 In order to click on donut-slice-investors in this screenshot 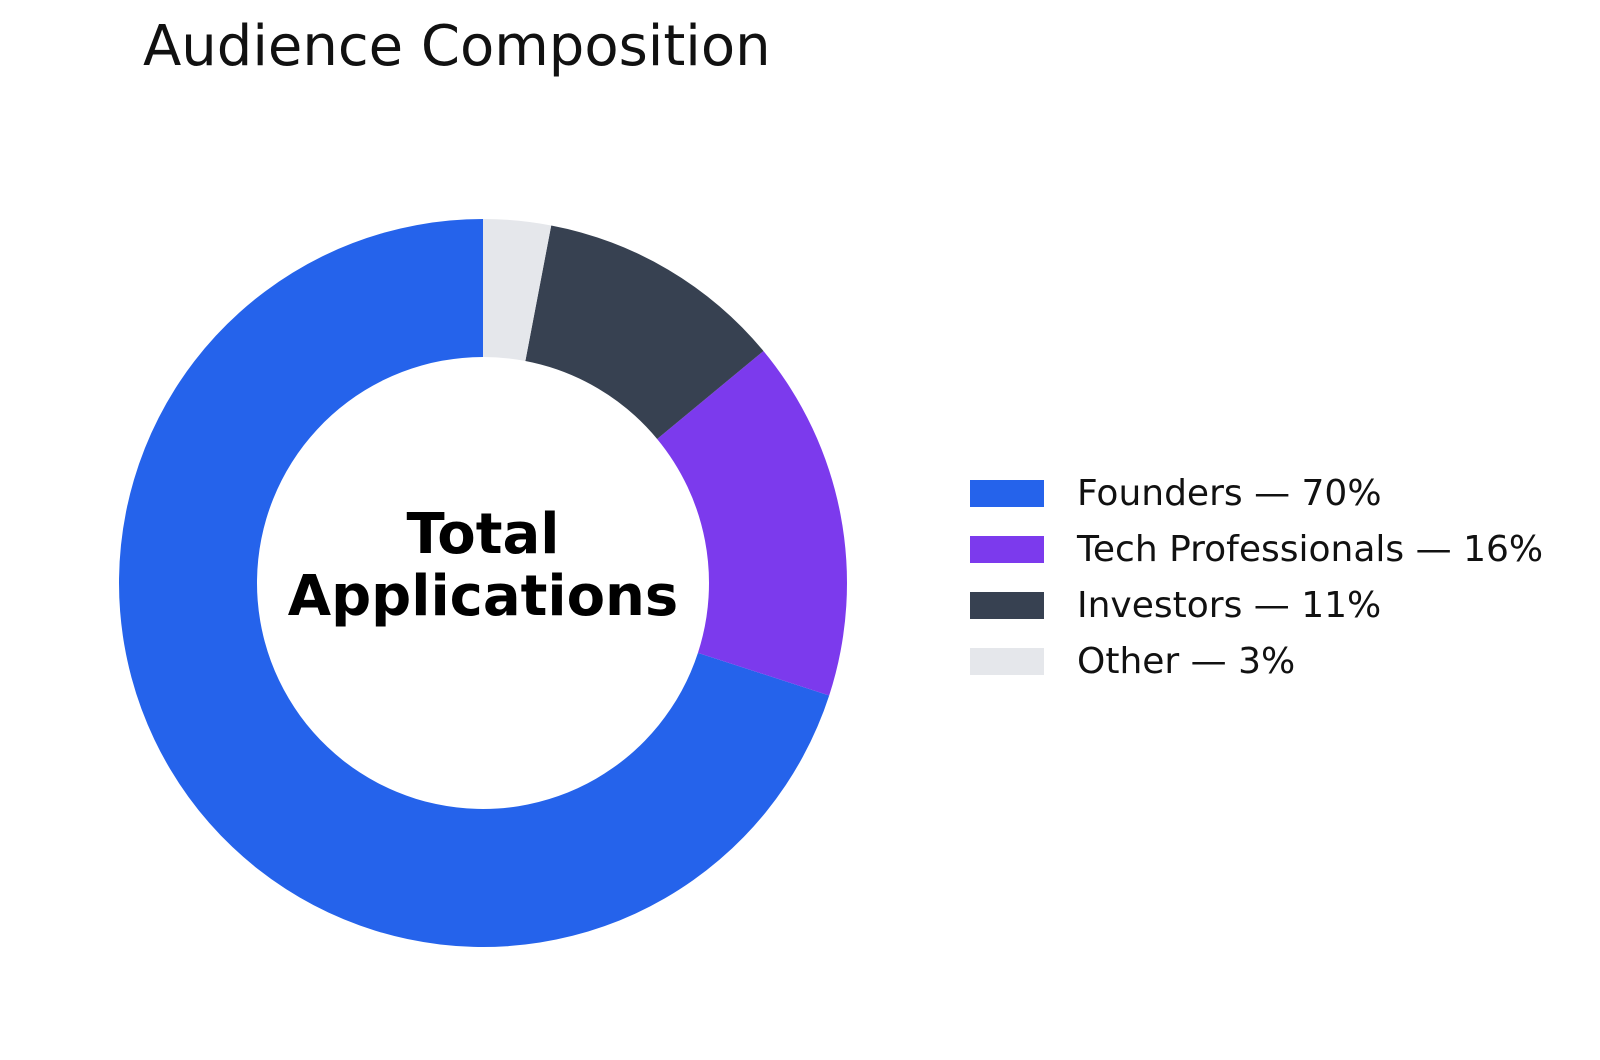, I will do `click(644, 332)`.